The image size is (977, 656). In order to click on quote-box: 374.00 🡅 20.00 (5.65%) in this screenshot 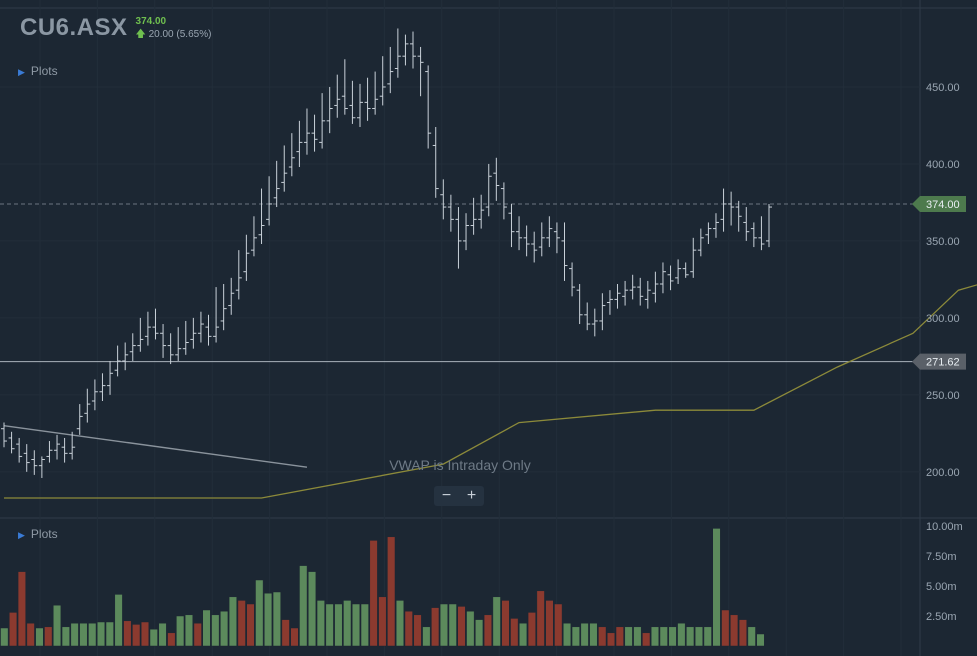, I will do `click(174, 30)`.